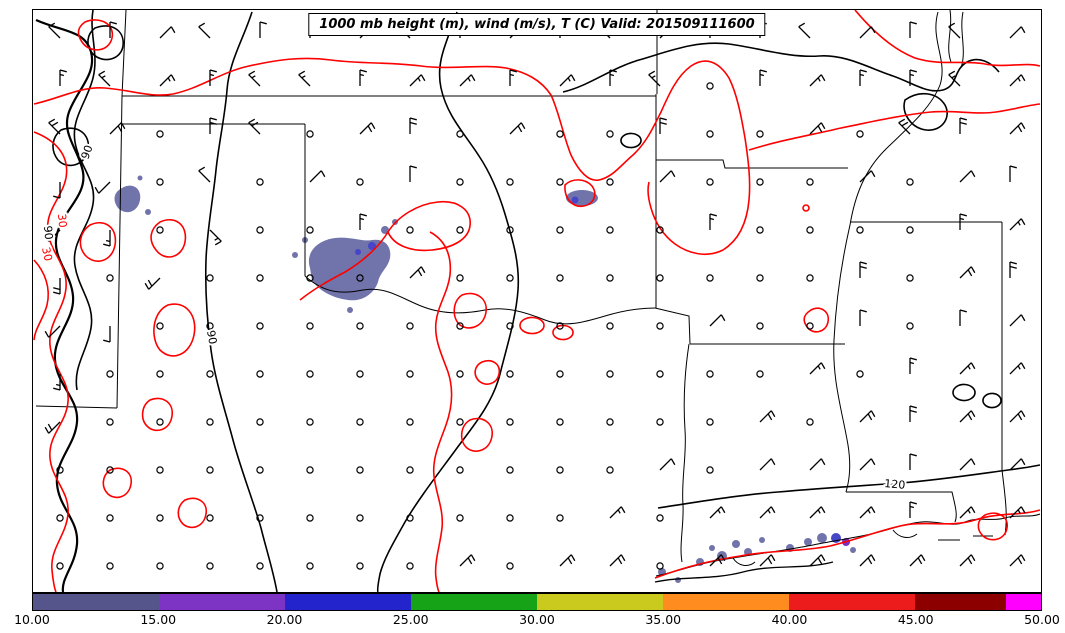 Image resolution: width=1065 pixels, height=633 pixels. I want to click on temp-contour-strand, so click(41, 300).